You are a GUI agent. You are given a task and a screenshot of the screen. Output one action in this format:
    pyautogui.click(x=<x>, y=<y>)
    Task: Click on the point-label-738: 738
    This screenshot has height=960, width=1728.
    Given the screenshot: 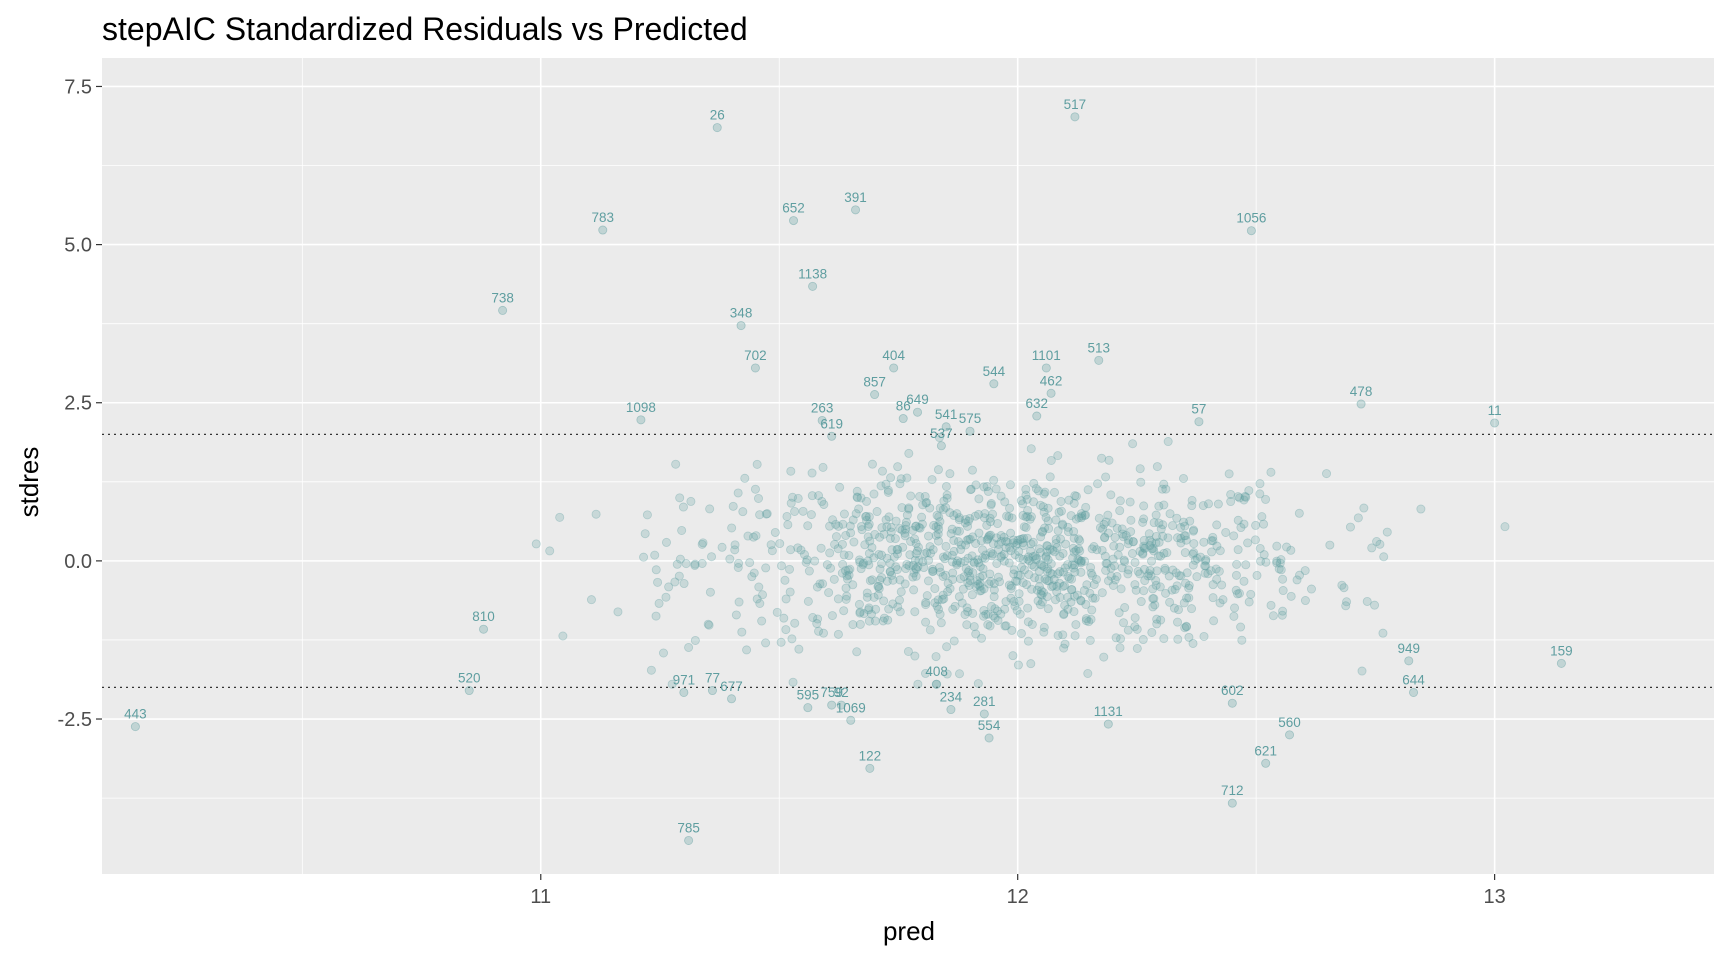 What is the action you would take?
    pyautogui.click(x=502, y=297)
    